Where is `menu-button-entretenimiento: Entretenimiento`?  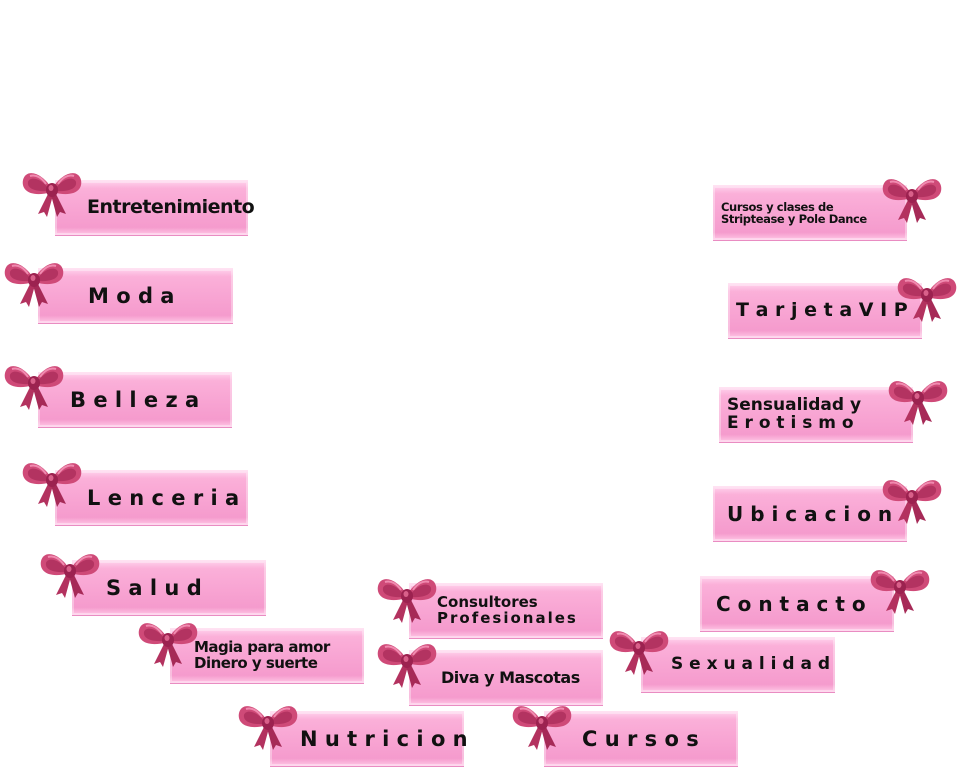
menu-button-entretenimiento: Entretenimiento is located at coordinates (155, 208).